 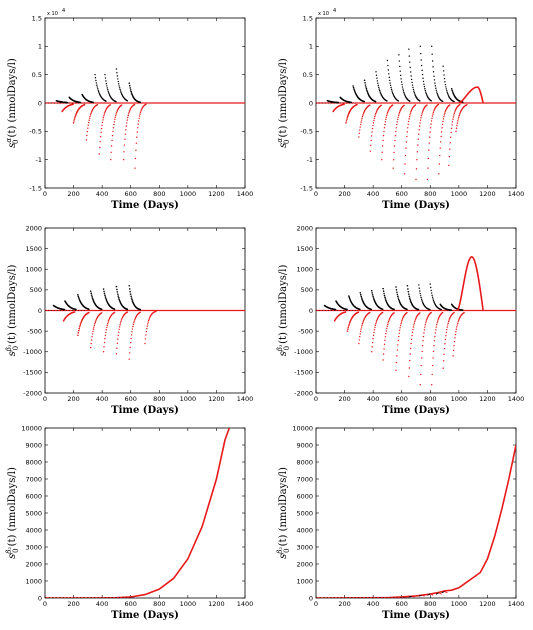 What do you see at coordinates (145, 205) in the screenshot?
I see `x-axis-label: Time (Days)` at bounding box center [145, 205].